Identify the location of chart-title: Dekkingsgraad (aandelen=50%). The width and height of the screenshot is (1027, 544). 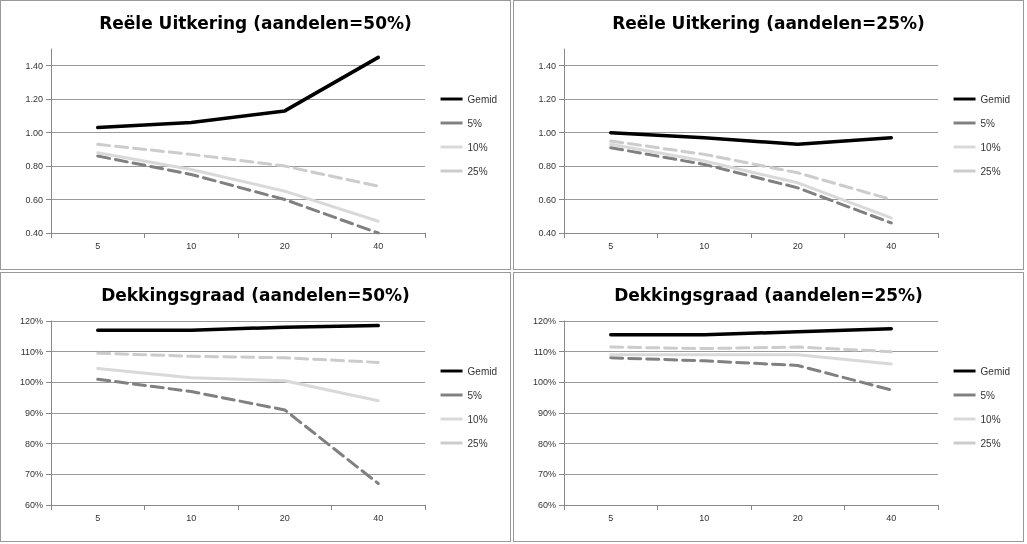
(255, 294).